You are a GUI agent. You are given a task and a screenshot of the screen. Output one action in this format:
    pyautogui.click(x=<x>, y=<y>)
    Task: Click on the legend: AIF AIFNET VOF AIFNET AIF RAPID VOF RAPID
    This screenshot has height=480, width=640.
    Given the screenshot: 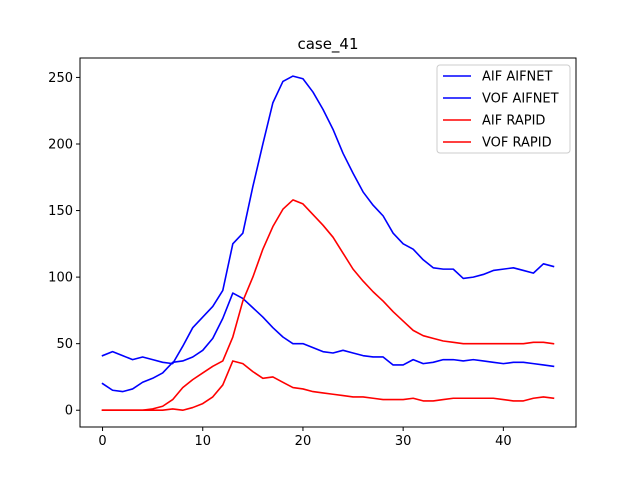 What is the action you would take?
    pyautogui.click(x=503, y=109)
    